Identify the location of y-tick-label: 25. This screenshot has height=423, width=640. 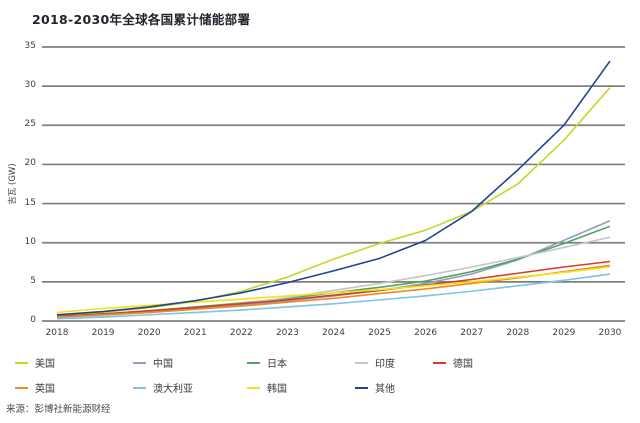
(30, 124).